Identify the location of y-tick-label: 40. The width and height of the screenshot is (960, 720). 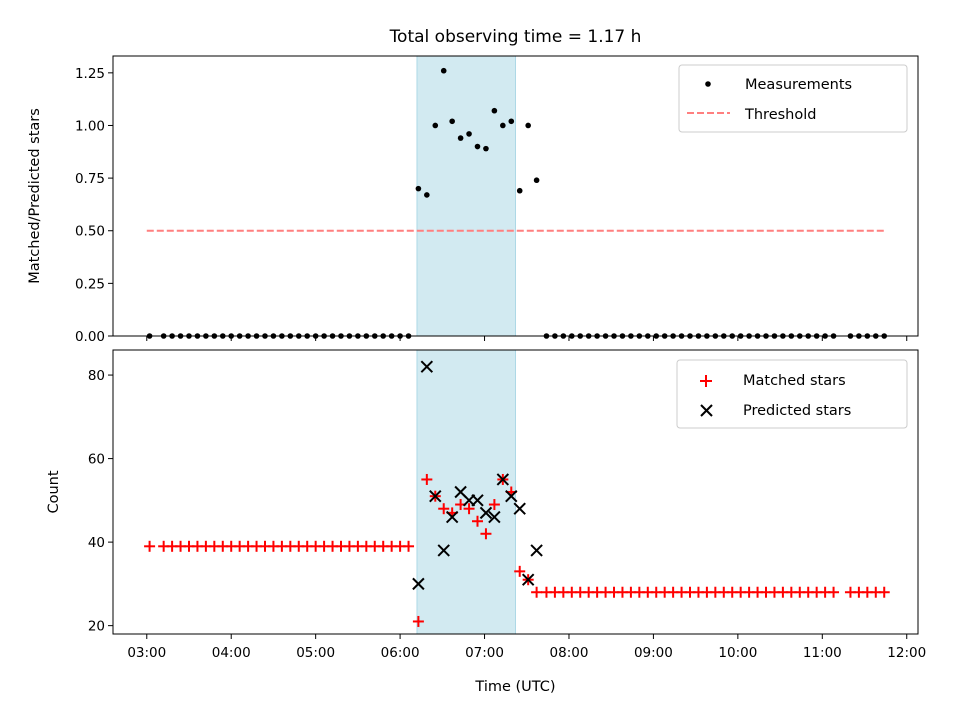
(96, 543).